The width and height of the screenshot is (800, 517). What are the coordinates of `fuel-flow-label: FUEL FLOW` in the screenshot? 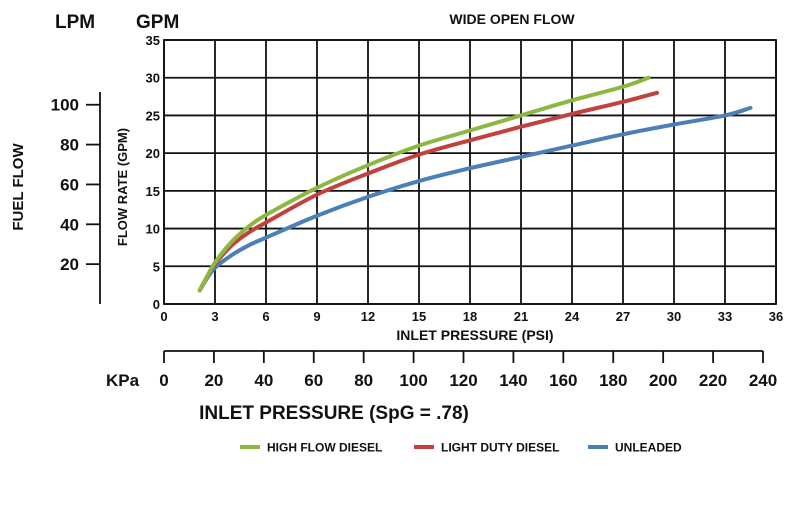 It's located at (18, 187).